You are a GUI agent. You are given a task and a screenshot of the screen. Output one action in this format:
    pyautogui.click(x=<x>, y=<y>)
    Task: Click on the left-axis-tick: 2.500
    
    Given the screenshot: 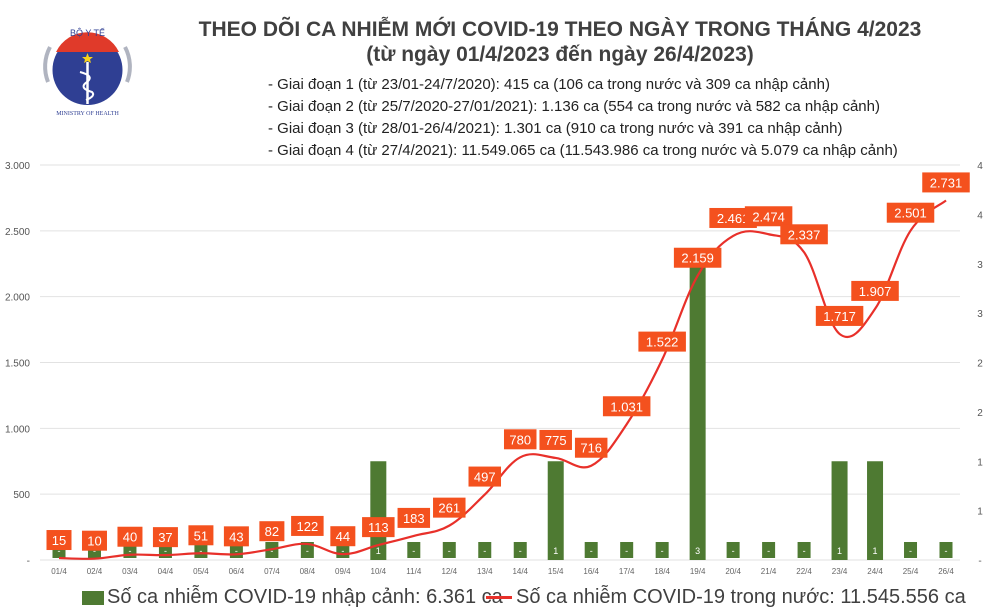 What is the action you would take?
    pyautogui.click(x=17, y=232)
    